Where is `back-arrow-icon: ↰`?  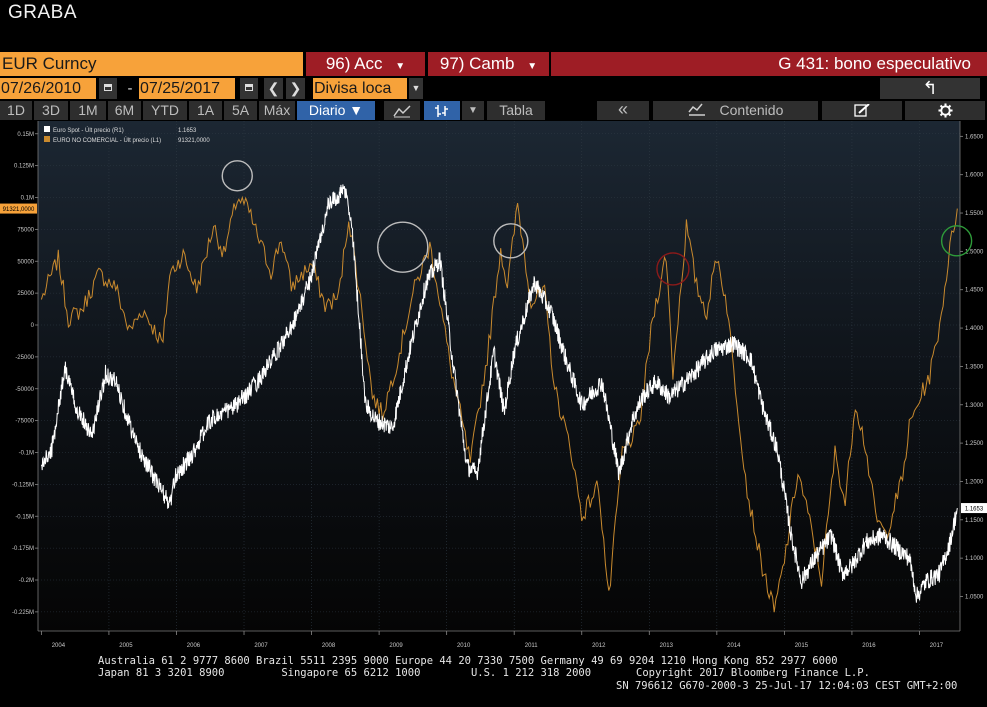 back-arrow-icon: ↰ is located at coordinates (930, 88).